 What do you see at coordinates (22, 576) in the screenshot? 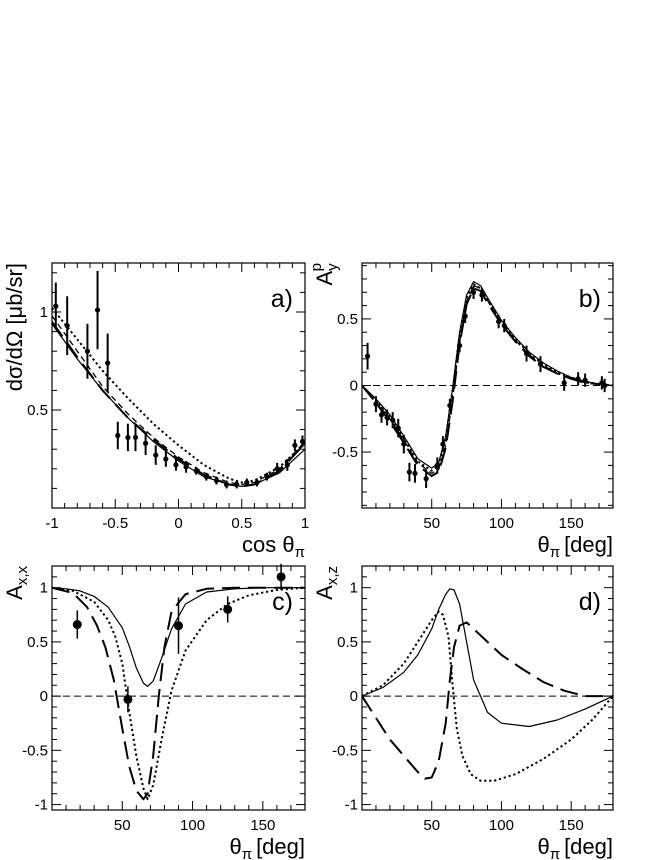
I see `panel-3-y-axis-label-sub: x,x` at bounding box center [22, 576].